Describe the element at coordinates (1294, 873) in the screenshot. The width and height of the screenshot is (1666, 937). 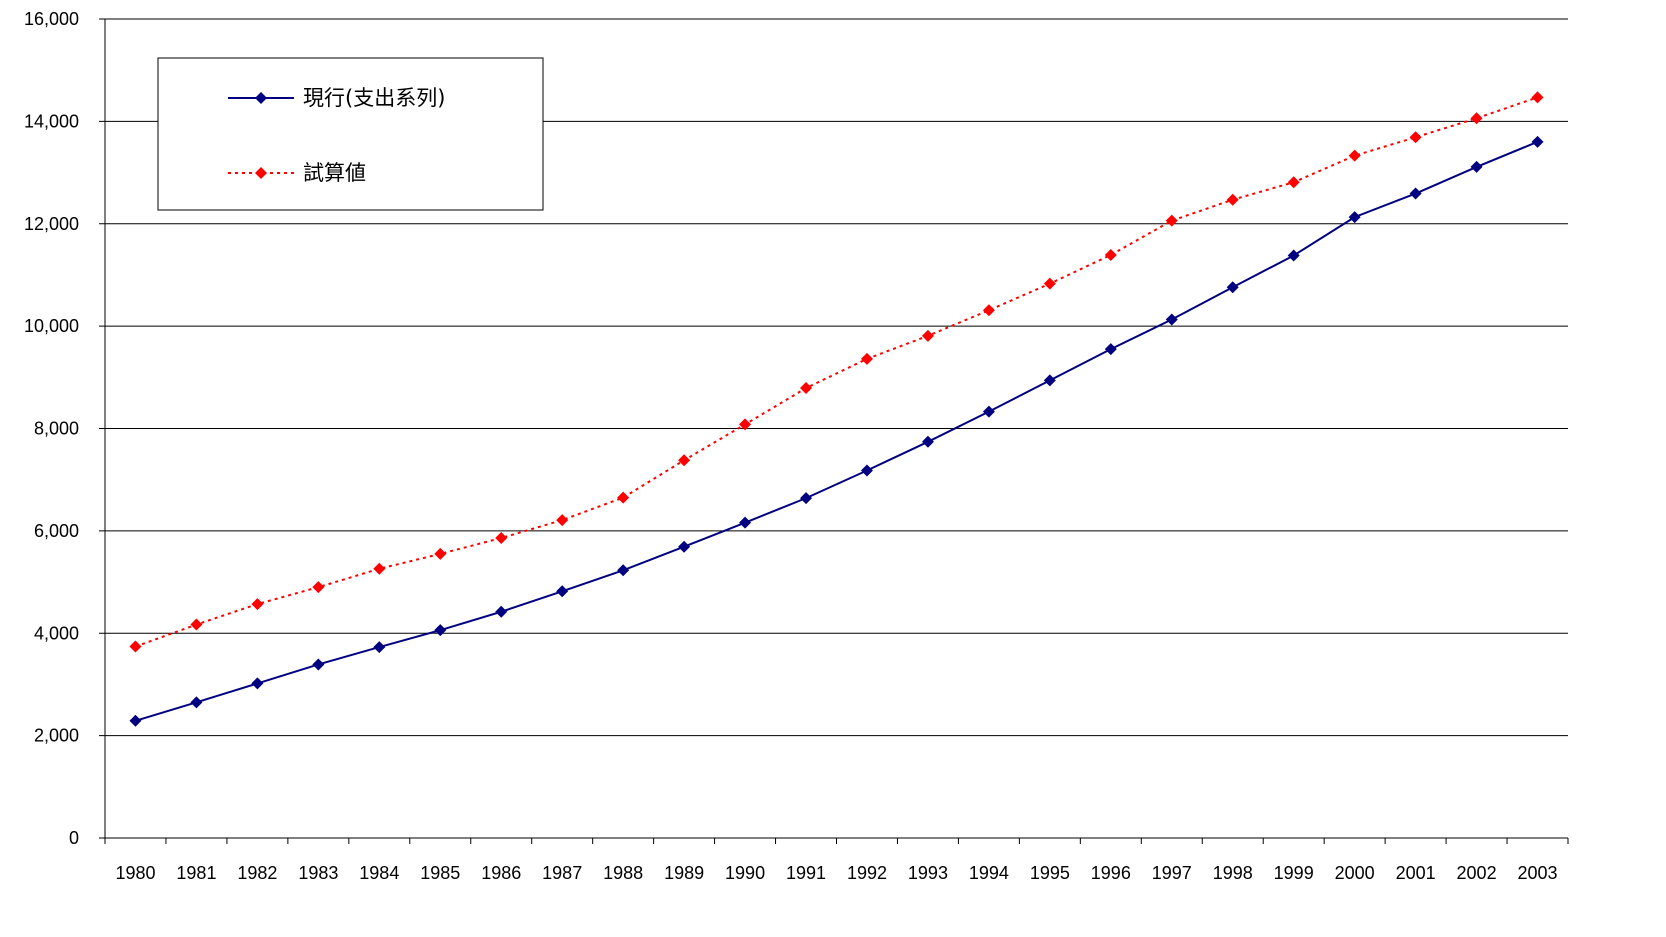
I see `x-tick-label: 1999` at that location.